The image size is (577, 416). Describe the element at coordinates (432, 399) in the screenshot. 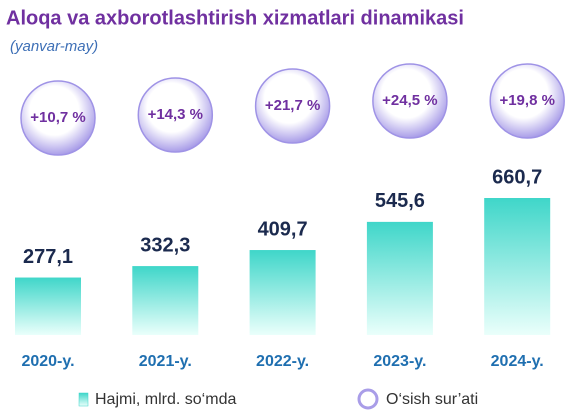

I see `legend-label: O‘sish sur’ati` at that location.